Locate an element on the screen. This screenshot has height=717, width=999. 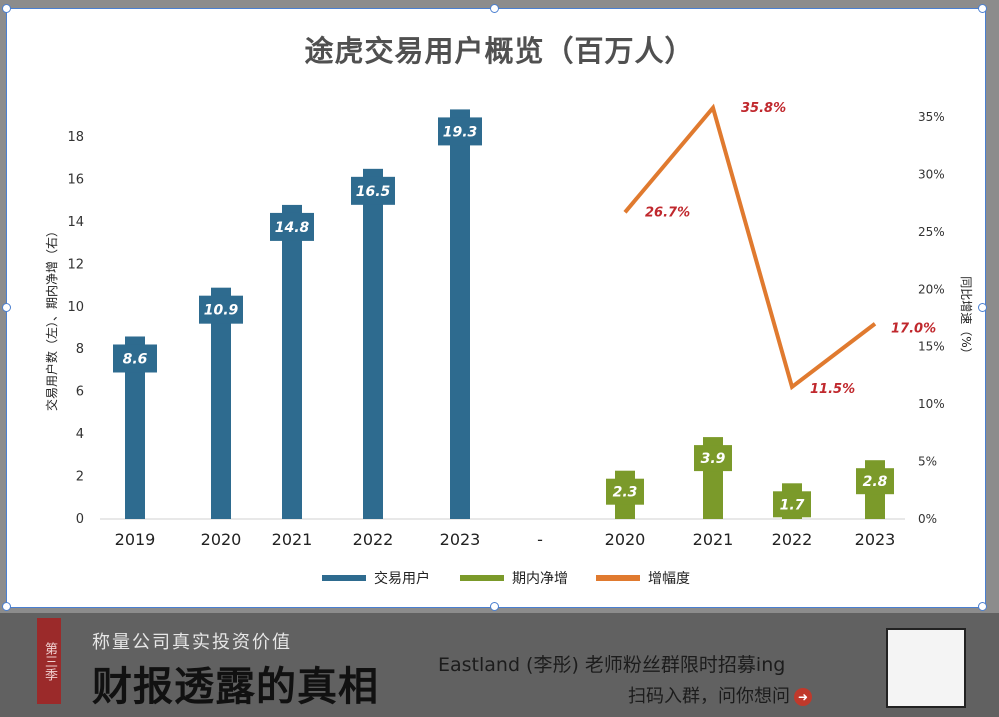
promo-text: Eastland (李彤) 老师粉丝群限时招募ing is located at coordinates (612, 665).